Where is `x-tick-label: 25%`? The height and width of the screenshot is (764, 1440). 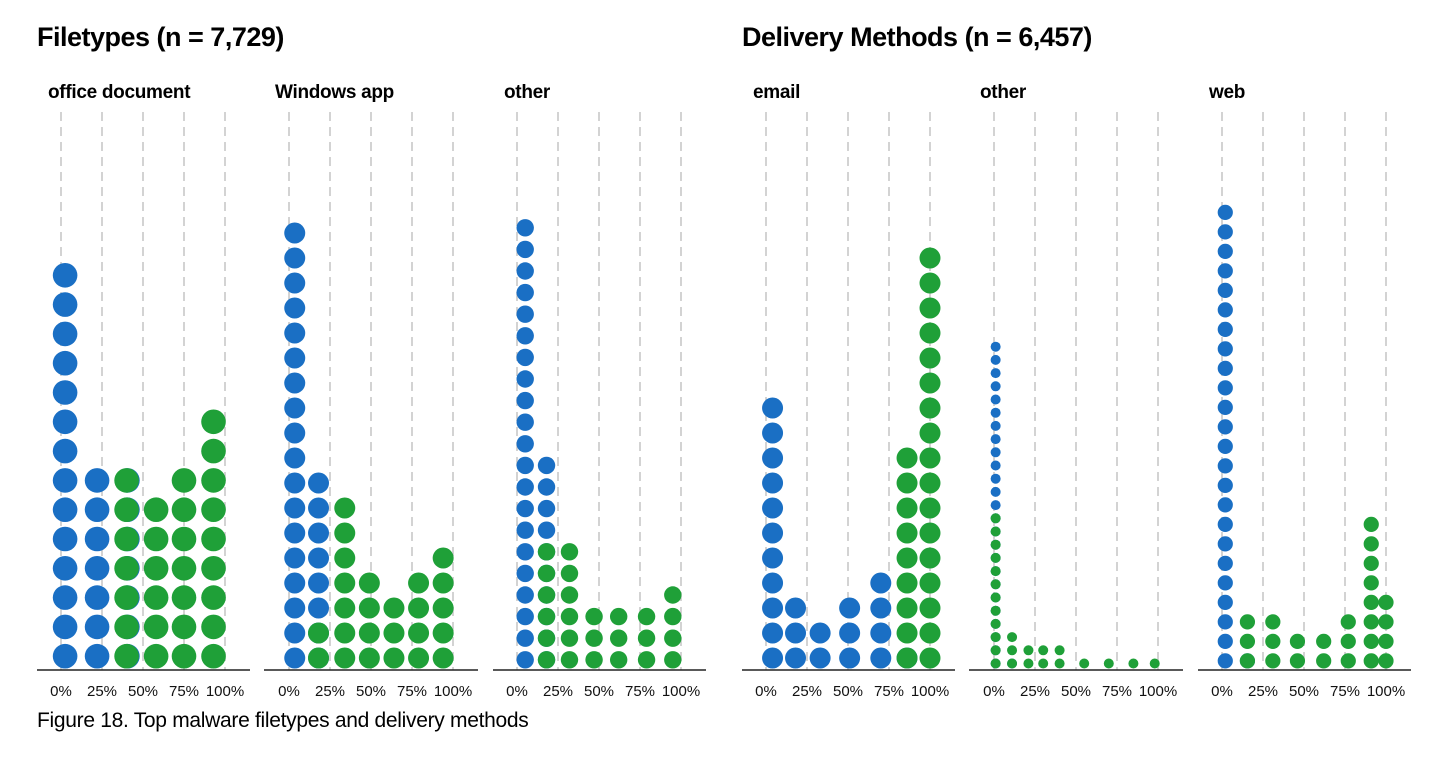 x-tick-label: 25% is located at coordinates (1035, 691).